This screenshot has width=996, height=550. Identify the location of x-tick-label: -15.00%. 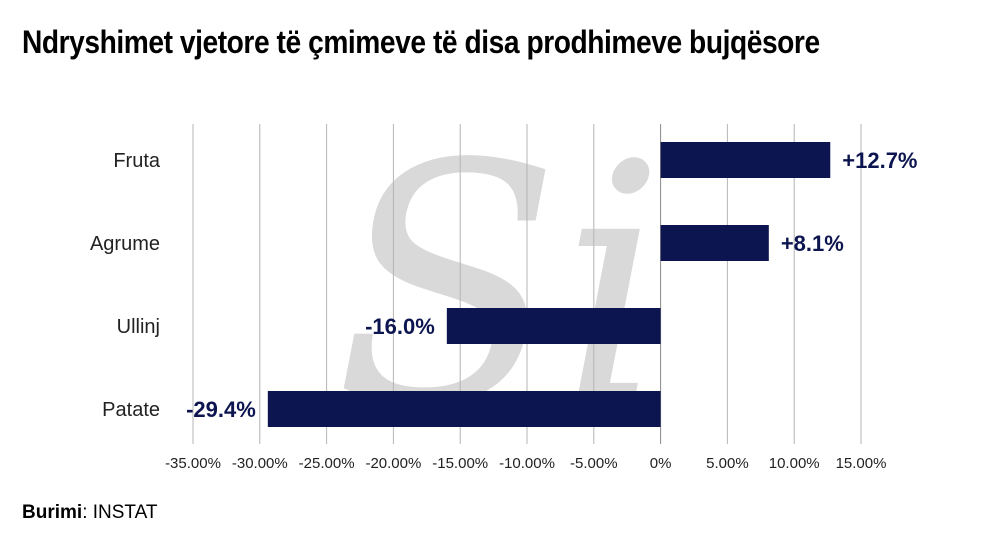
(460, 463).